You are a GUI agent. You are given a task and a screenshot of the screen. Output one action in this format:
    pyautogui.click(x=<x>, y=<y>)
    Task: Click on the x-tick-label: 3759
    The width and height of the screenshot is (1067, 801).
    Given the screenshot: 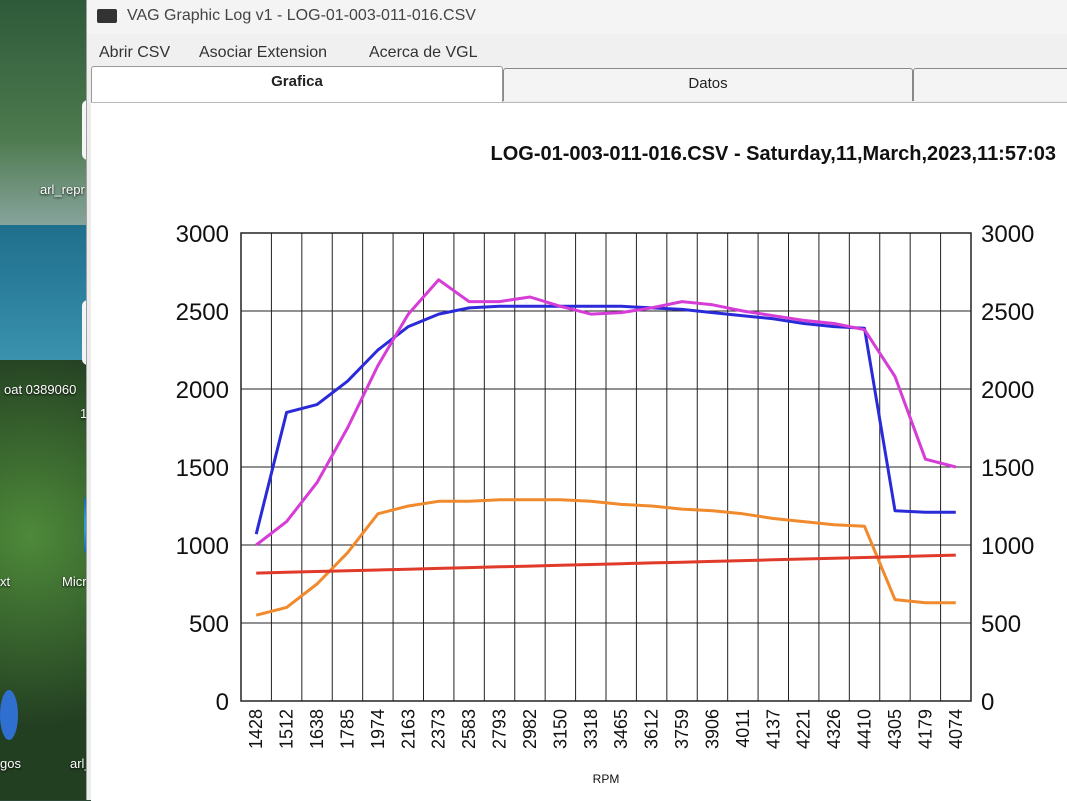 What is the action you would take?
    pyautogui.click(x=682, y=729)
    